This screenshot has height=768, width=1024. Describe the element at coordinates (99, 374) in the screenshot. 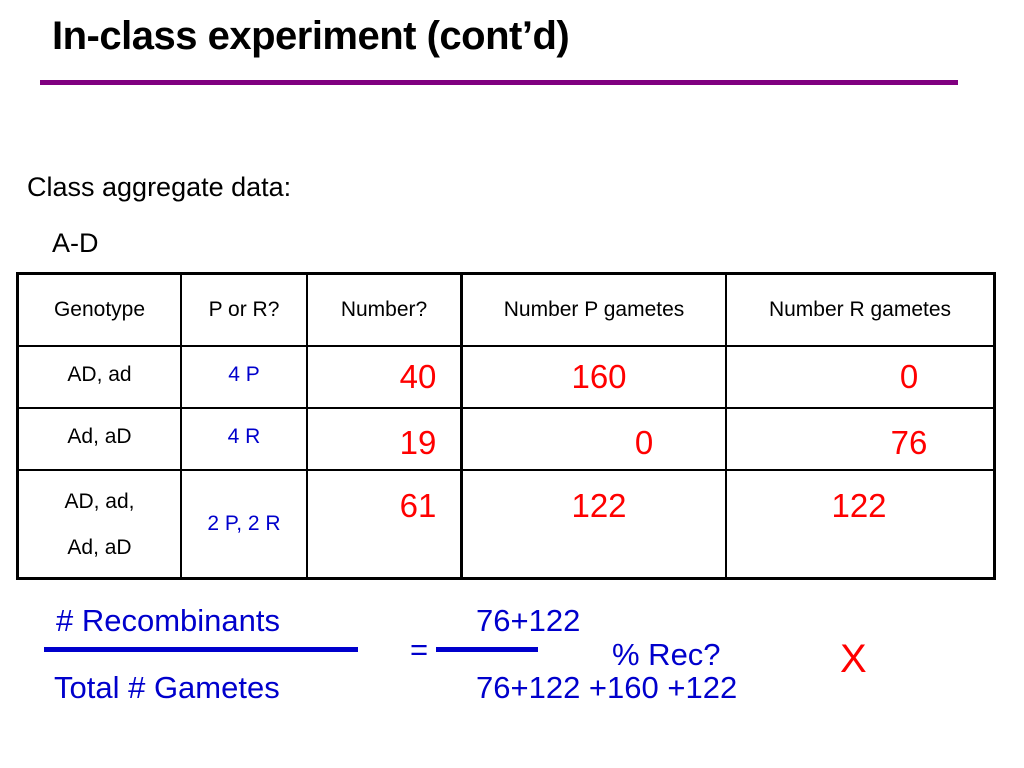

I see `genotype-cell: AD, ad` at that location.